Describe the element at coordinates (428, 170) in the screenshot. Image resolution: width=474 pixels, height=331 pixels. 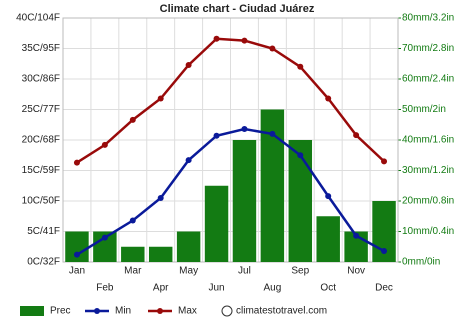
I see `y2-tick-label: 30mm/1.2in` at that location.